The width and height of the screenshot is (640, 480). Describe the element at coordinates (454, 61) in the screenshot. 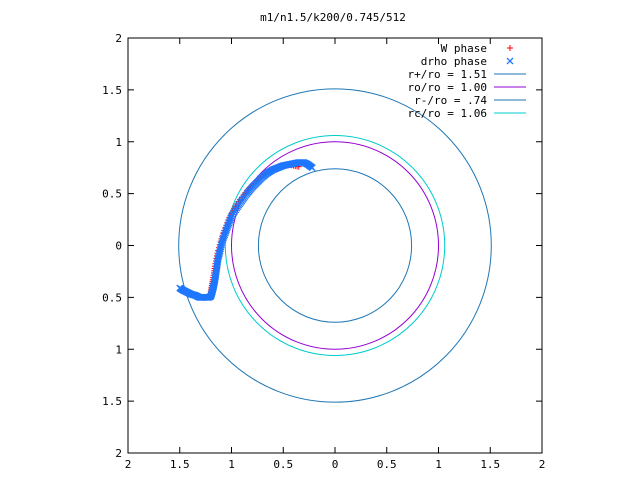

I see `legend-label: drho phase` at that location.